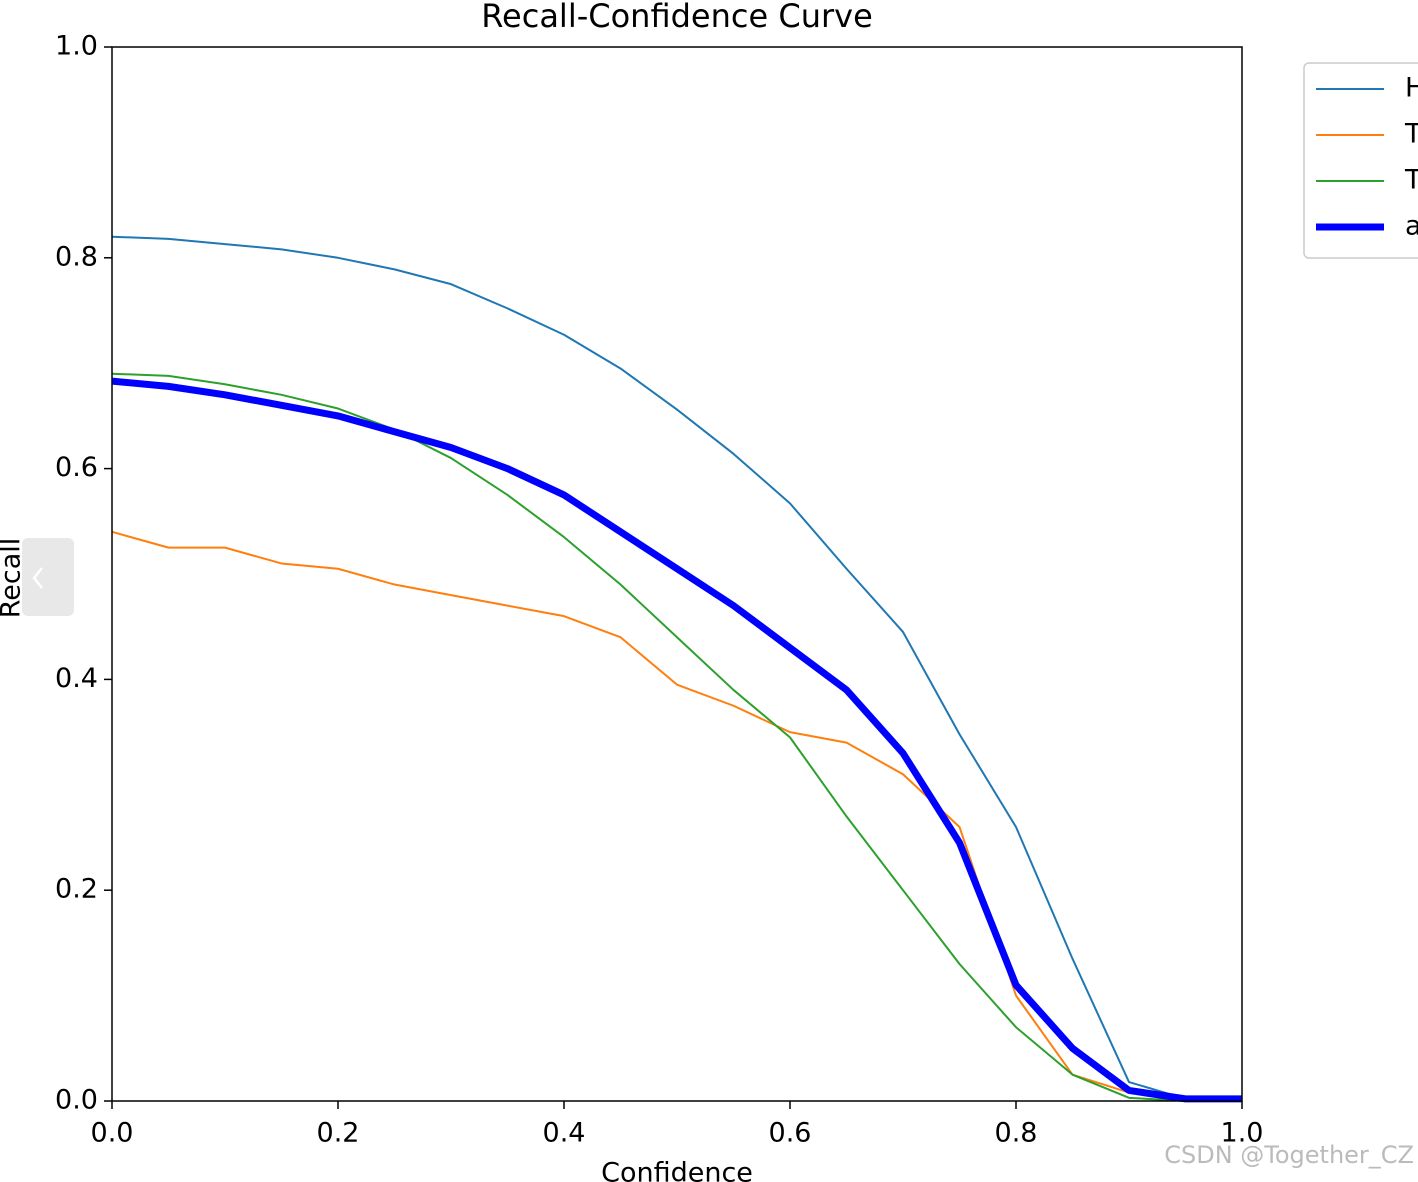 The width and height of the screenshot is (1418, 1182). Describe the element at coordinates (1289, 1155) in the screenshot. I see `watermark: CSDN @Together_CZ` at that location.